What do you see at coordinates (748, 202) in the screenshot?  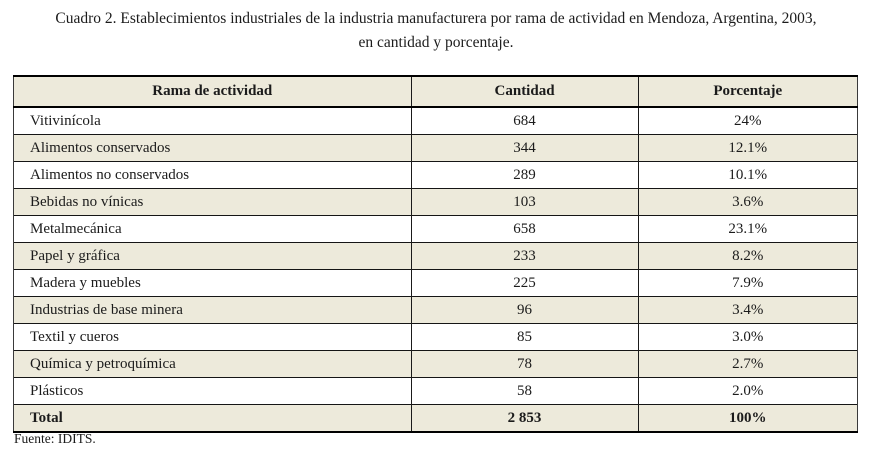 I see `cell-porcentaje: 3.6%` at bounding box center [748, 202].